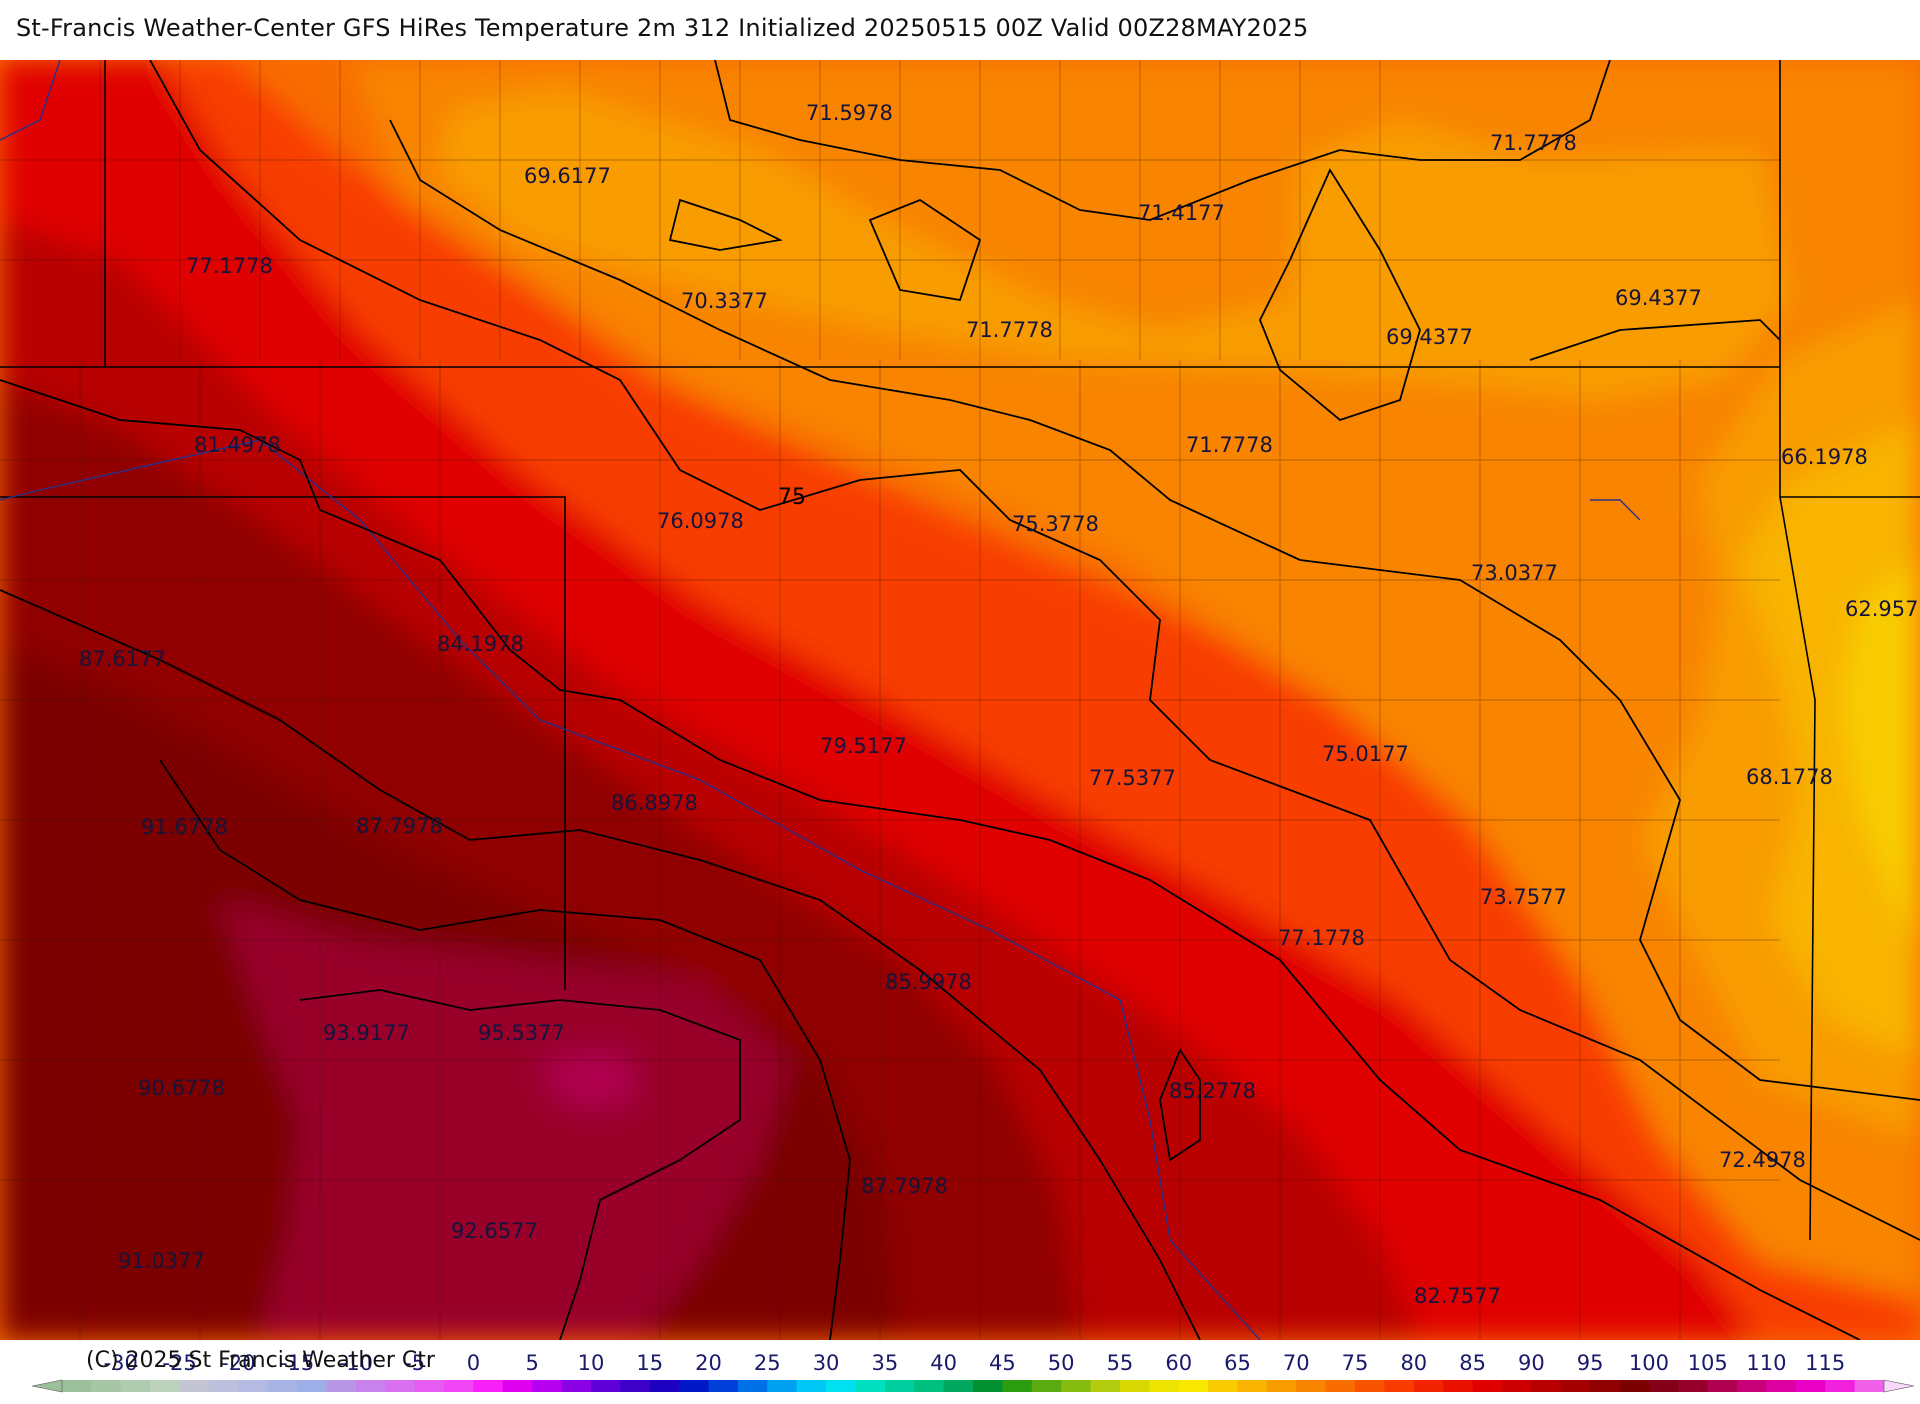 This screenshot has width=1920, height=1404. What do you see at coordinates (590, 1080) in the screenshot?
I see `zone-hottest` at bounding box center [590, 1080].